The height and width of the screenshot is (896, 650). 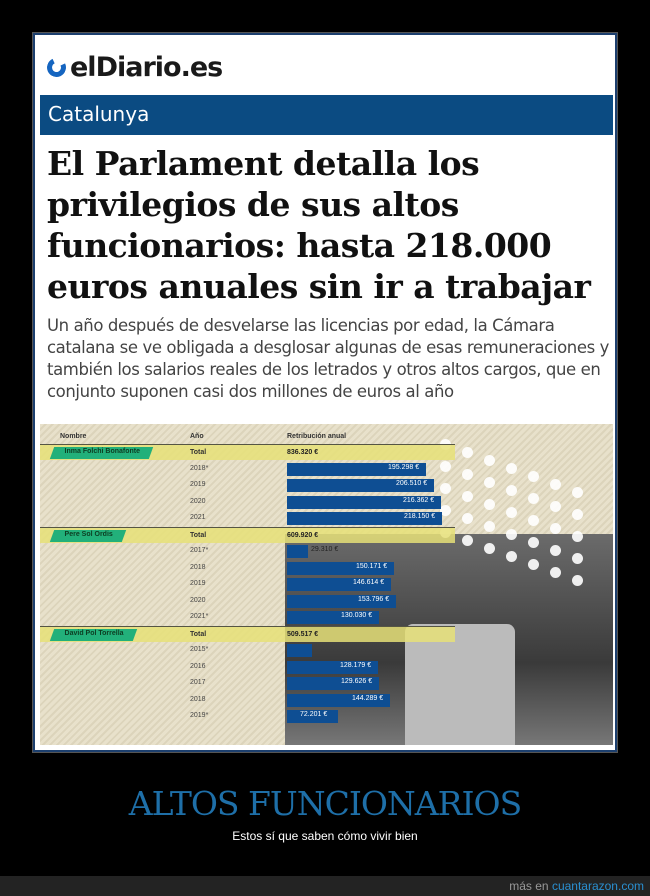 What do you see at coordinates (325, 549) in the screenshot?
I see `salary-value: 29.310 €` at bounding box center [325, 549].